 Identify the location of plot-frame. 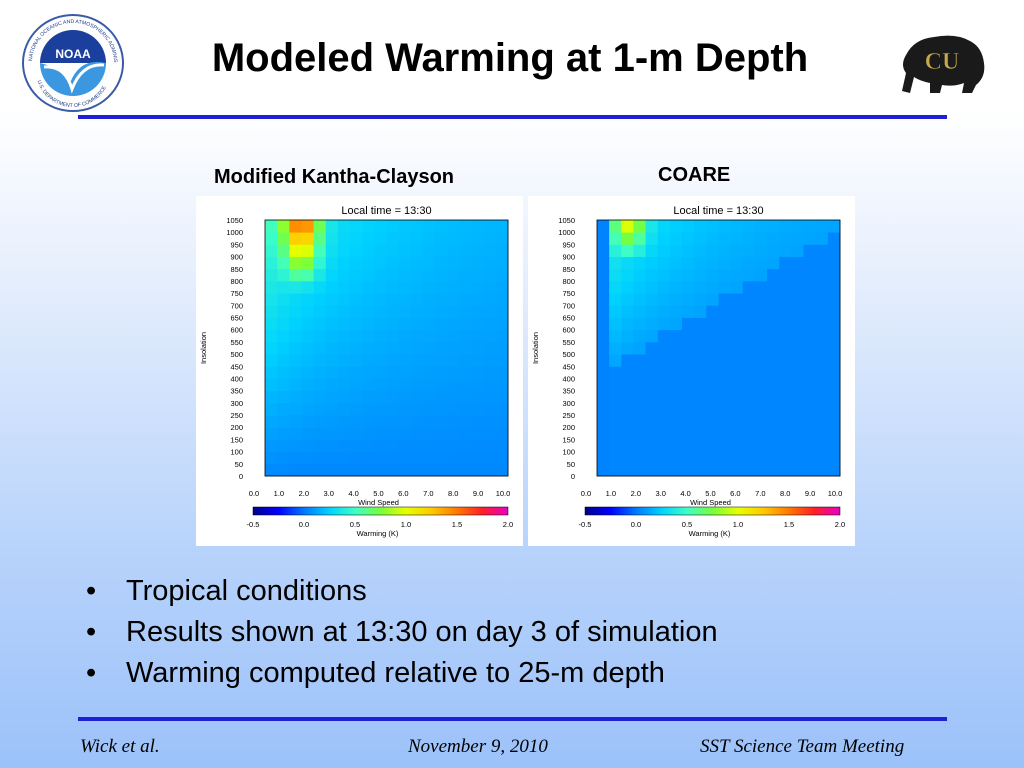
(386, 348).